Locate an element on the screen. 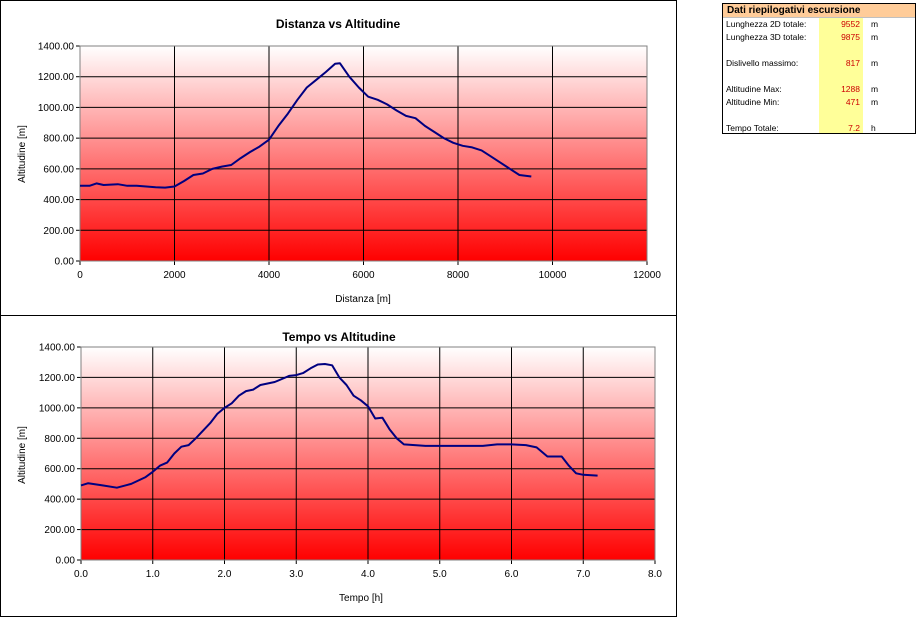 Image resolution: width=919 pixels, height=618 pixels. x-tick-label: 12000 is located at coordinates (647, 275).